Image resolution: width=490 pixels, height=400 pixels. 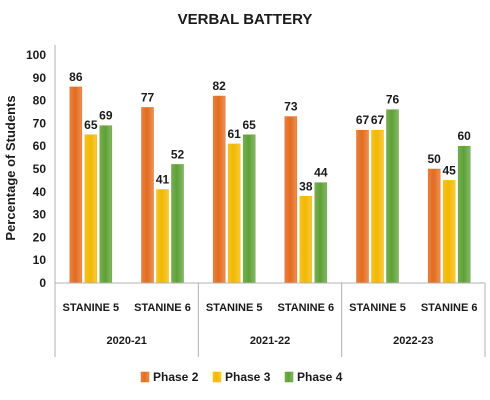 What do you see at coordinates (434, 159) in the screenshot?
I see `data-label: 50` at bounding box center [434, 159].